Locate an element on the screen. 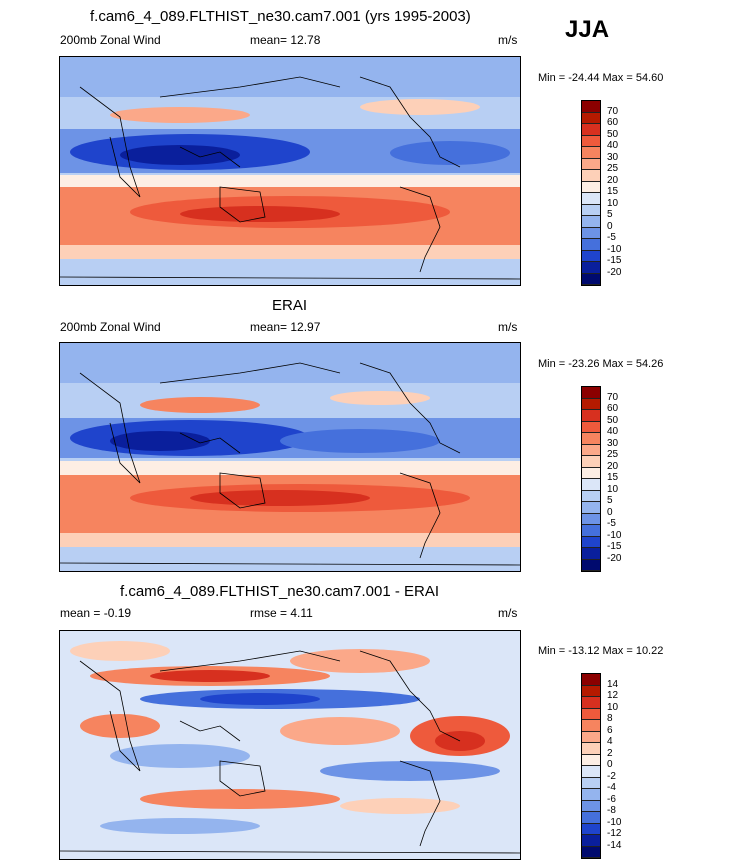 Image resolution: width=732 pixels, height=865 pixels. panel-3-mean-label: mean = -0.19 is located at coordinates (96, 613).